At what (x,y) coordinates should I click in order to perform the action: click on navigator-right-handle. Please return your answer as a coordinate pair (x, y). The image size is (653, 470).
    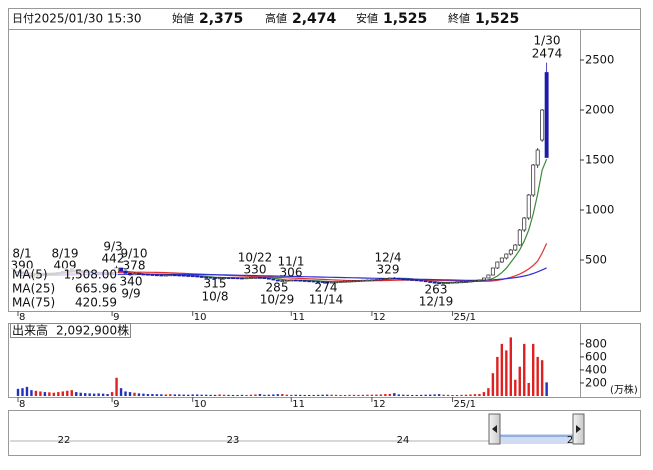
    Looking at the image, I should click on (578, 429).